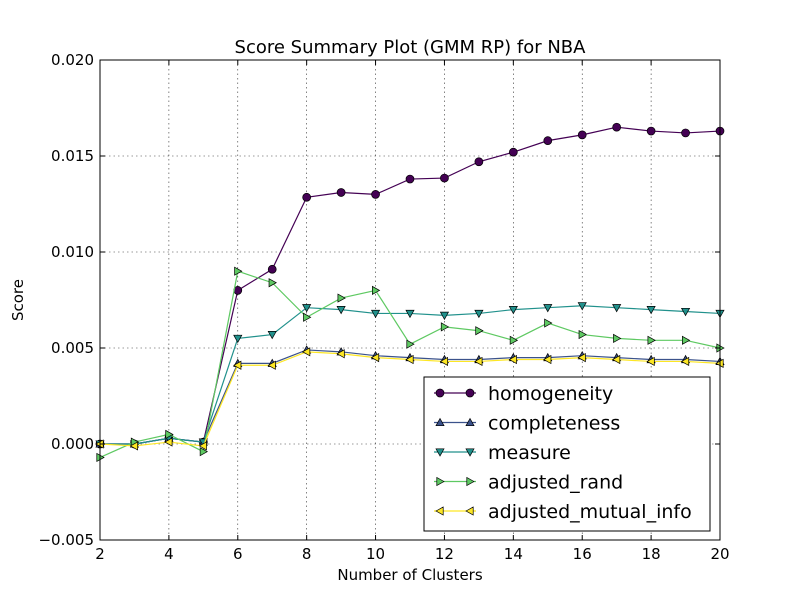  What do you see at coordinates (72, 444) in the screenshot?
I see `y-tick-label: 0.000` at bounding box center [72, 444].